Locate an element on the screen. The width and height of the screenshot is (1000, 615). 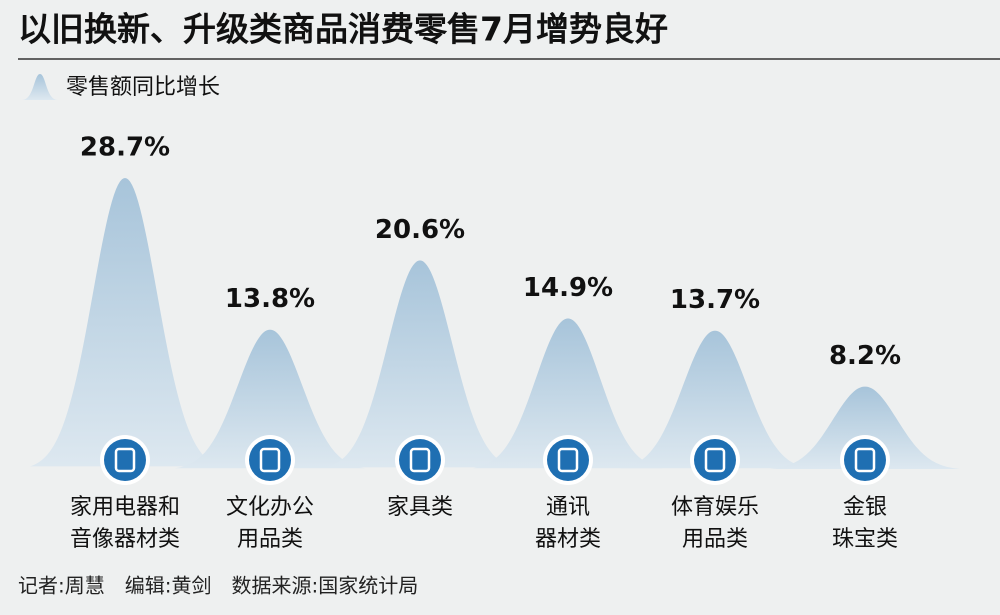
category-label: 器材类 is located at coordinates (568, 539).